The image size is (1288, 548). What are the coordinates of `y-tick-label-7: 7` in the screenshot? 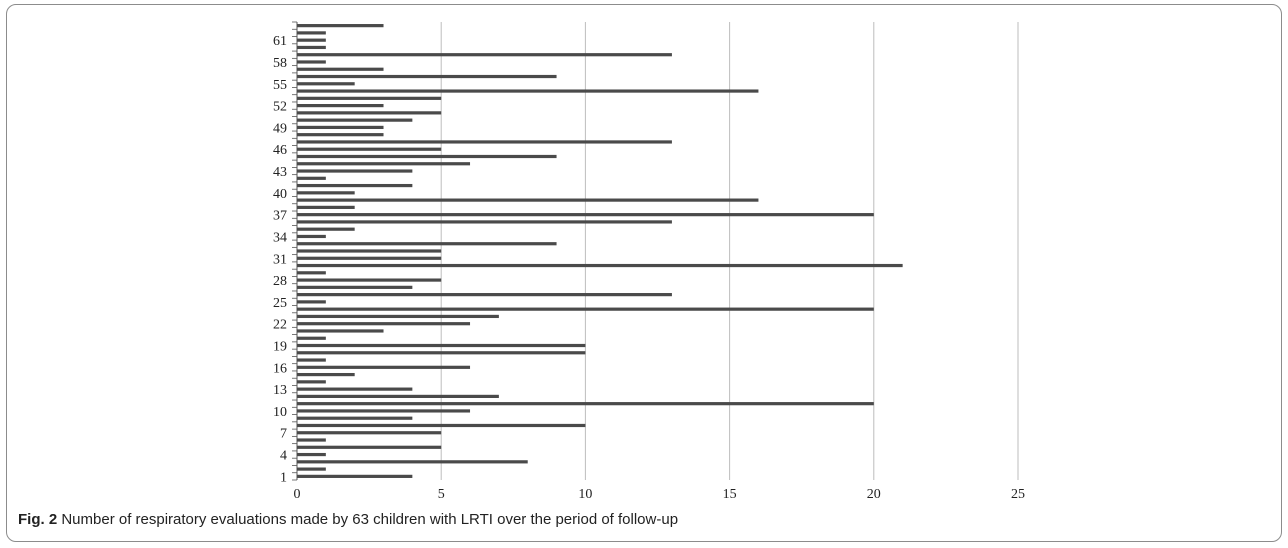 It's located at (283, 434).